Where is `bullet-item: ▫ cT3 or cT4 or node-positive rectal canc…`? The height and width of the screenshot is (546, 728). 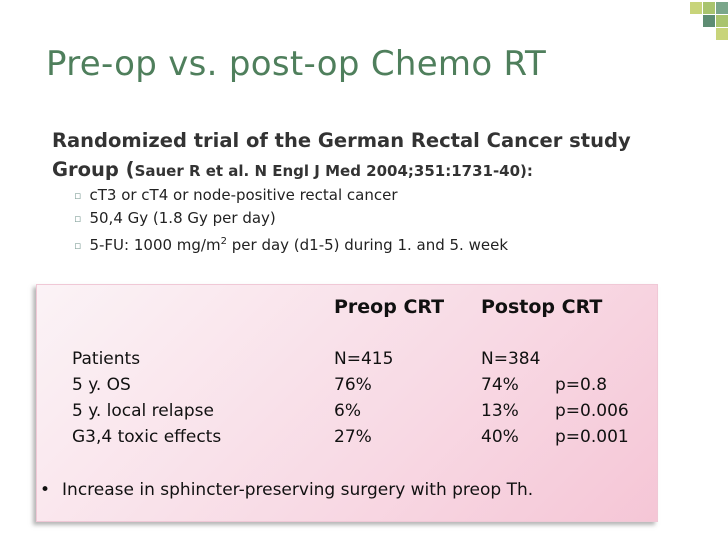
bullet-item: ▫ cT3 or cT4 or node-positive rectal canc… is located at coordinates (291, 195).